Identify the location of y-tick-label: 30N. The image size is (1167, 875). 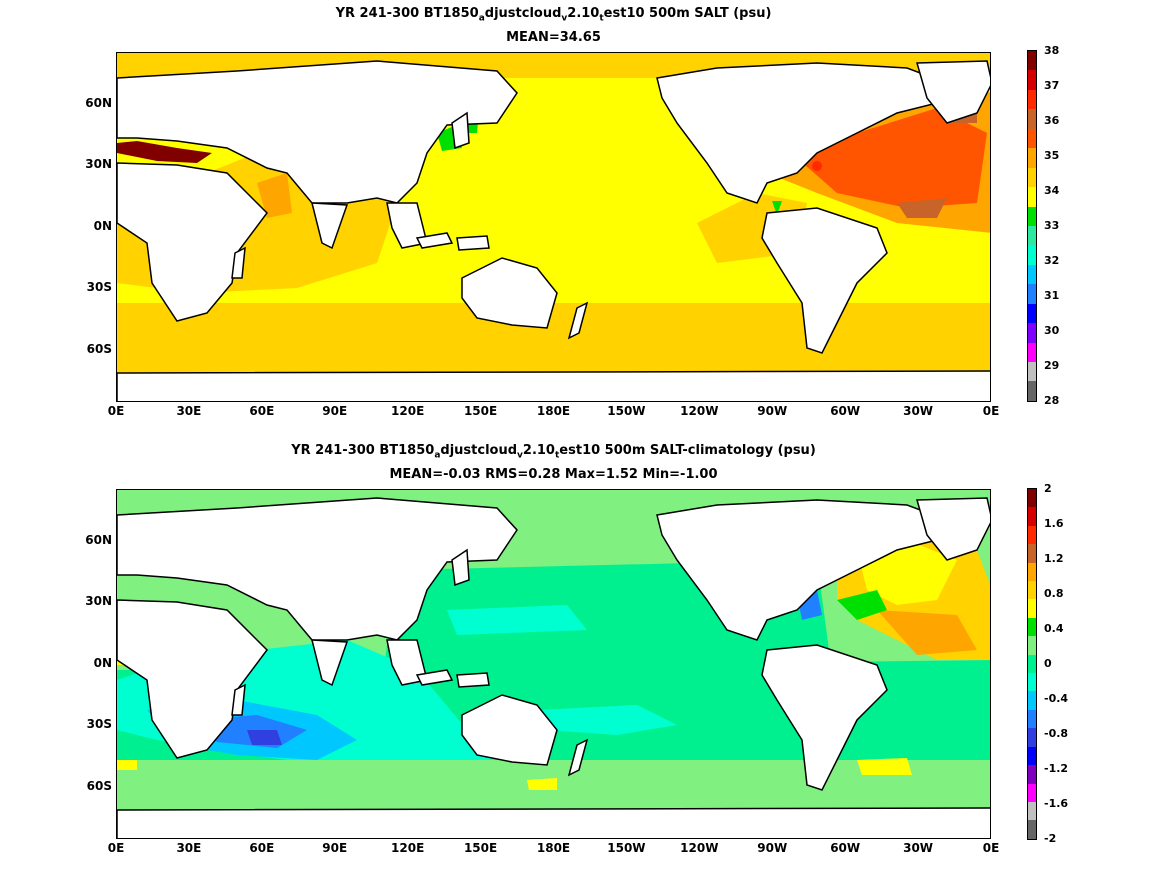
(98, 601).